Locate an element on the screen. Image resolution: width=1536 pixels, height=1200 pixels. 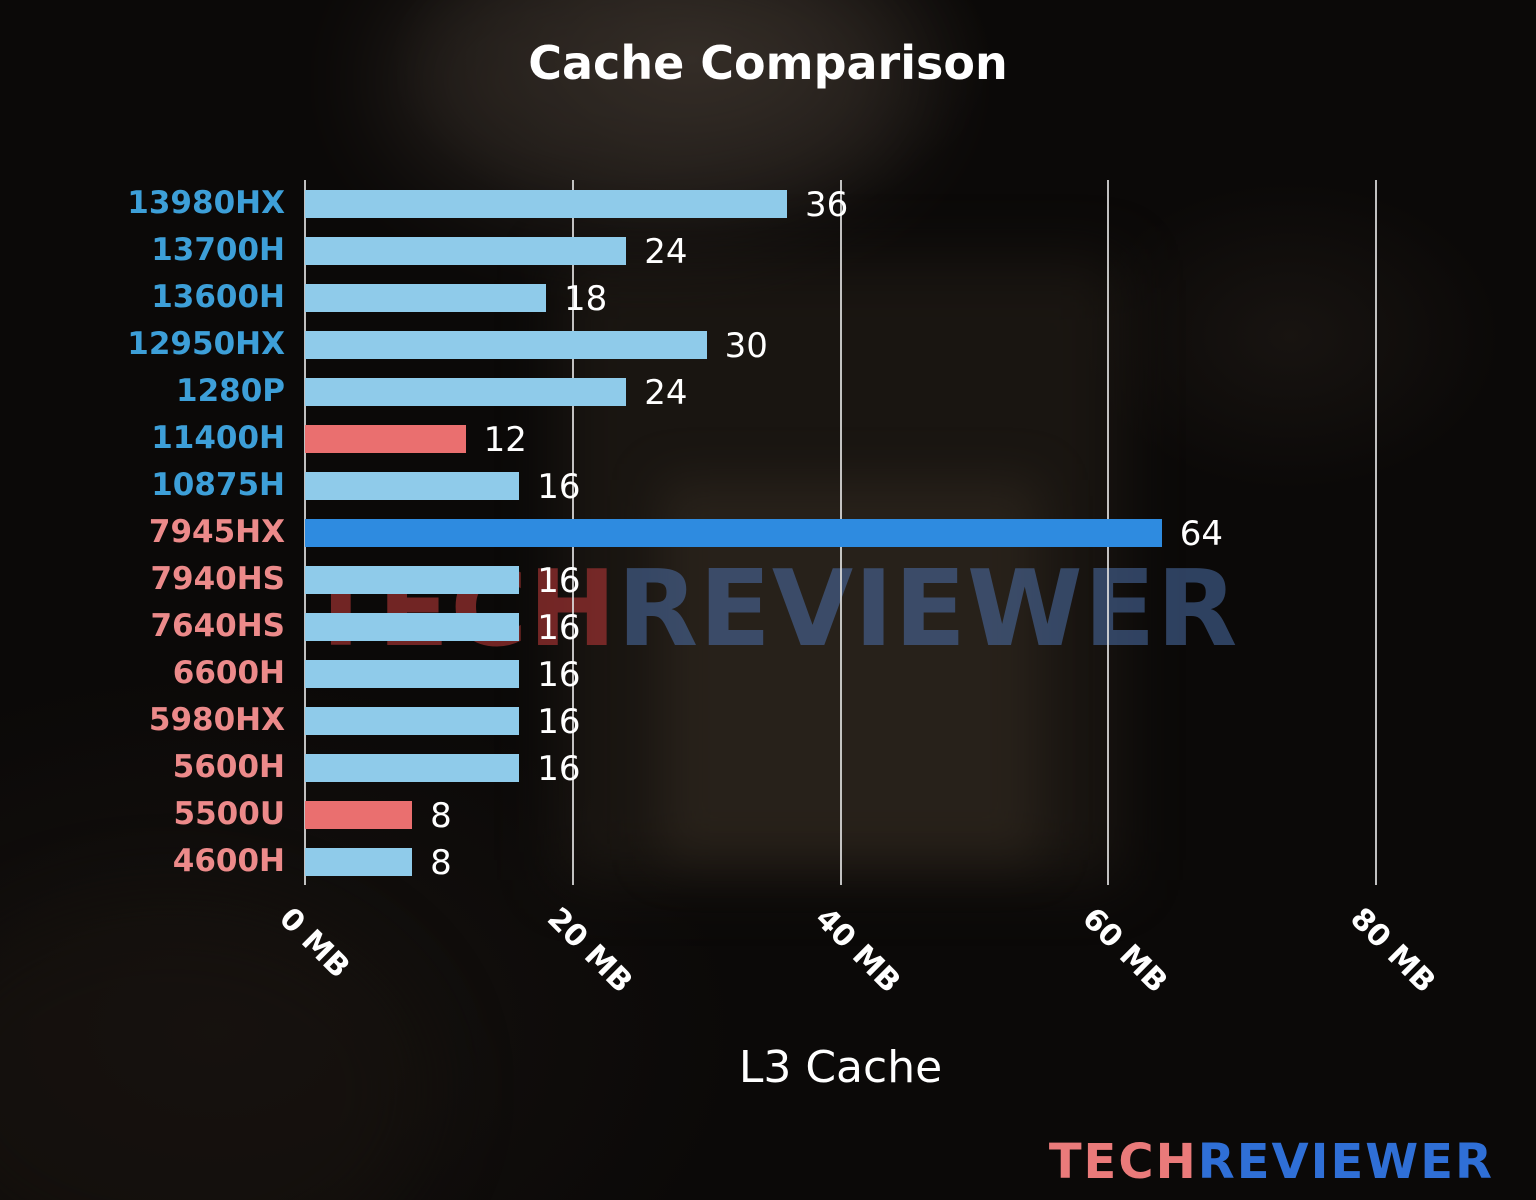
category-label: 13980HX is located at coordinates (206, 203).